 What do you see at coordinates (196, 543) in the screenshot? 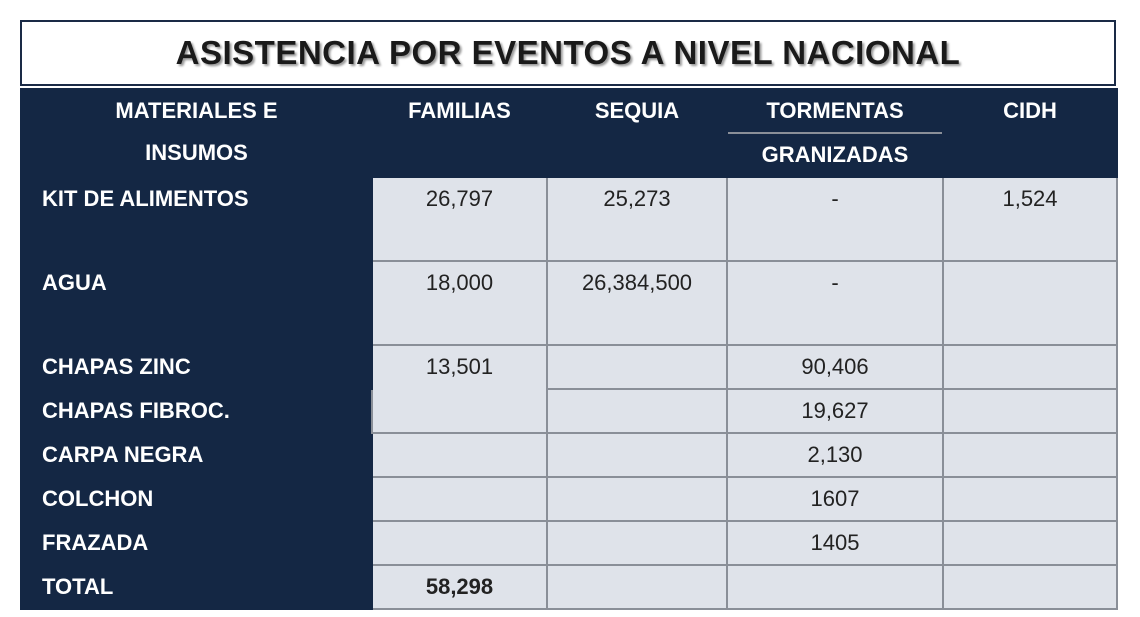
I see `row-label: FRAZADA` at bounding box center [196, 543].